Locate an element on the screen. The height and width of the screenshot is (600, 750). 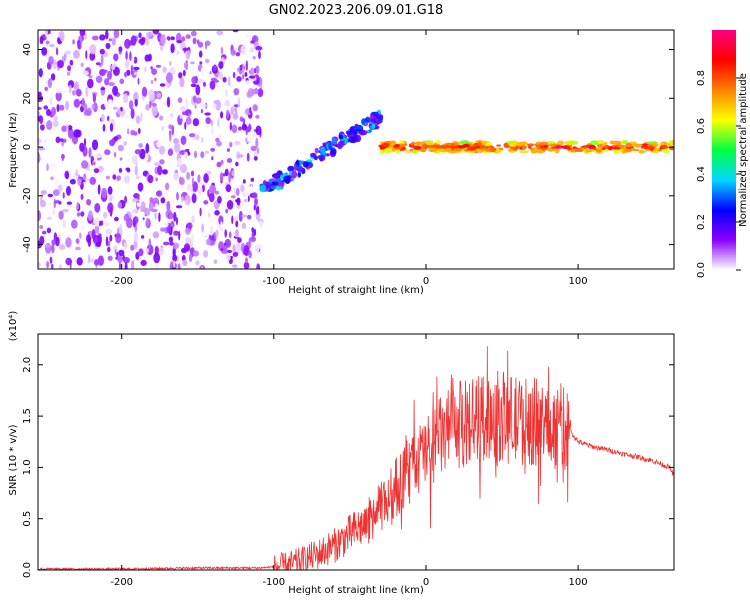
snr-y-tick-label: 2.0 is located at coordinates (27, 365).